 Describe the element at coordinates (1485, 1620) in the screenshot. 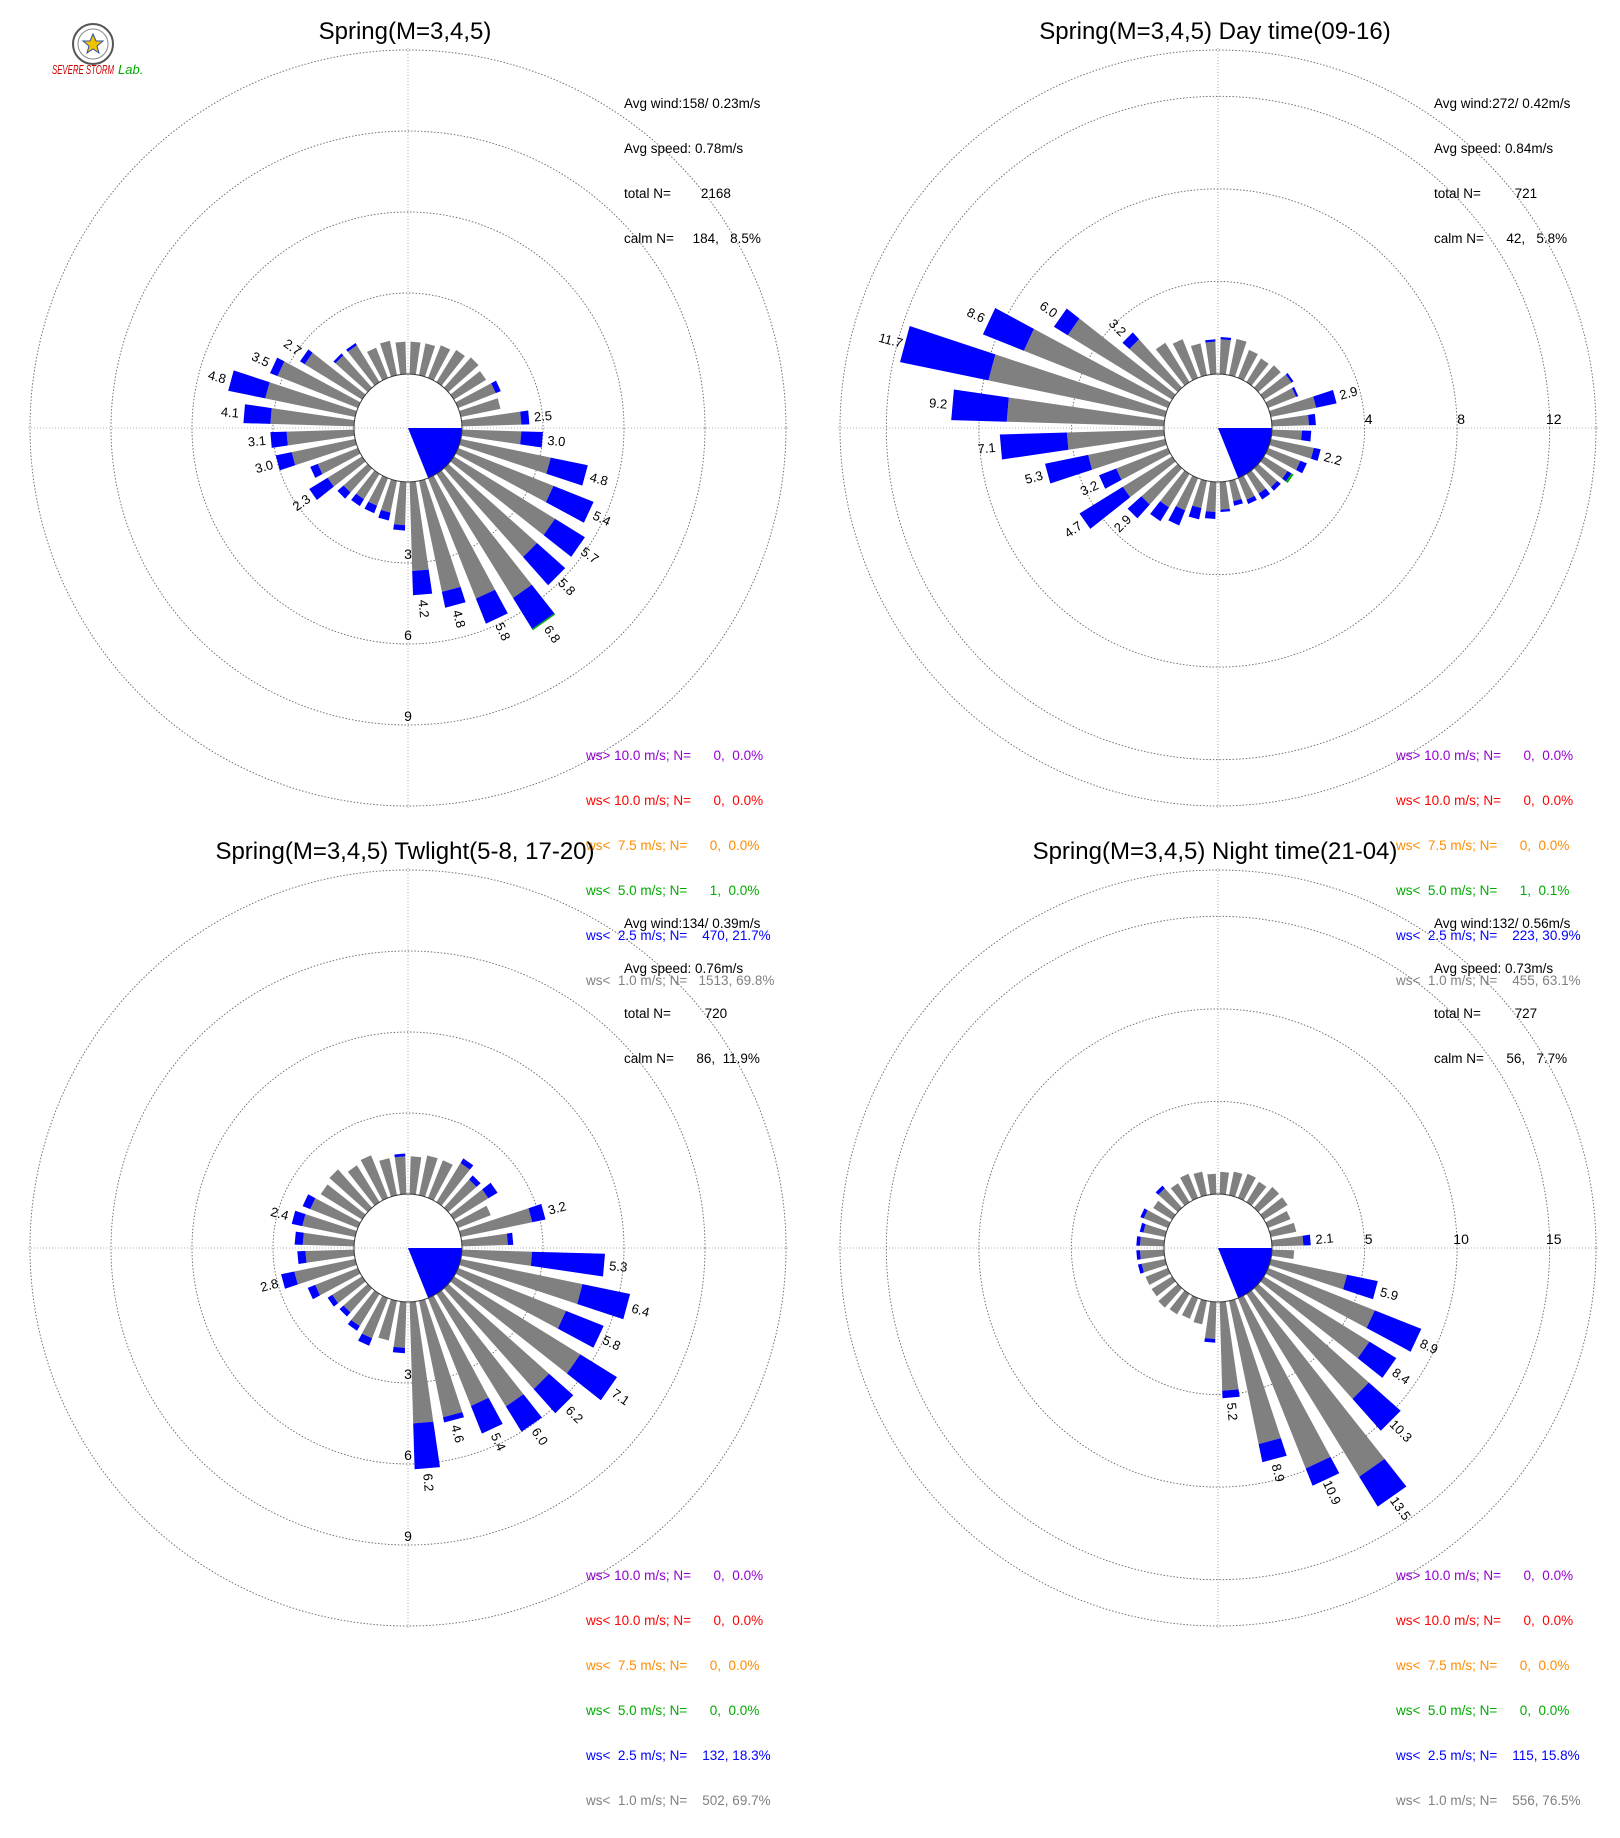

I see `legend-entry: ws< 10.0 m/s; N= 0, 0.0%` at that location.